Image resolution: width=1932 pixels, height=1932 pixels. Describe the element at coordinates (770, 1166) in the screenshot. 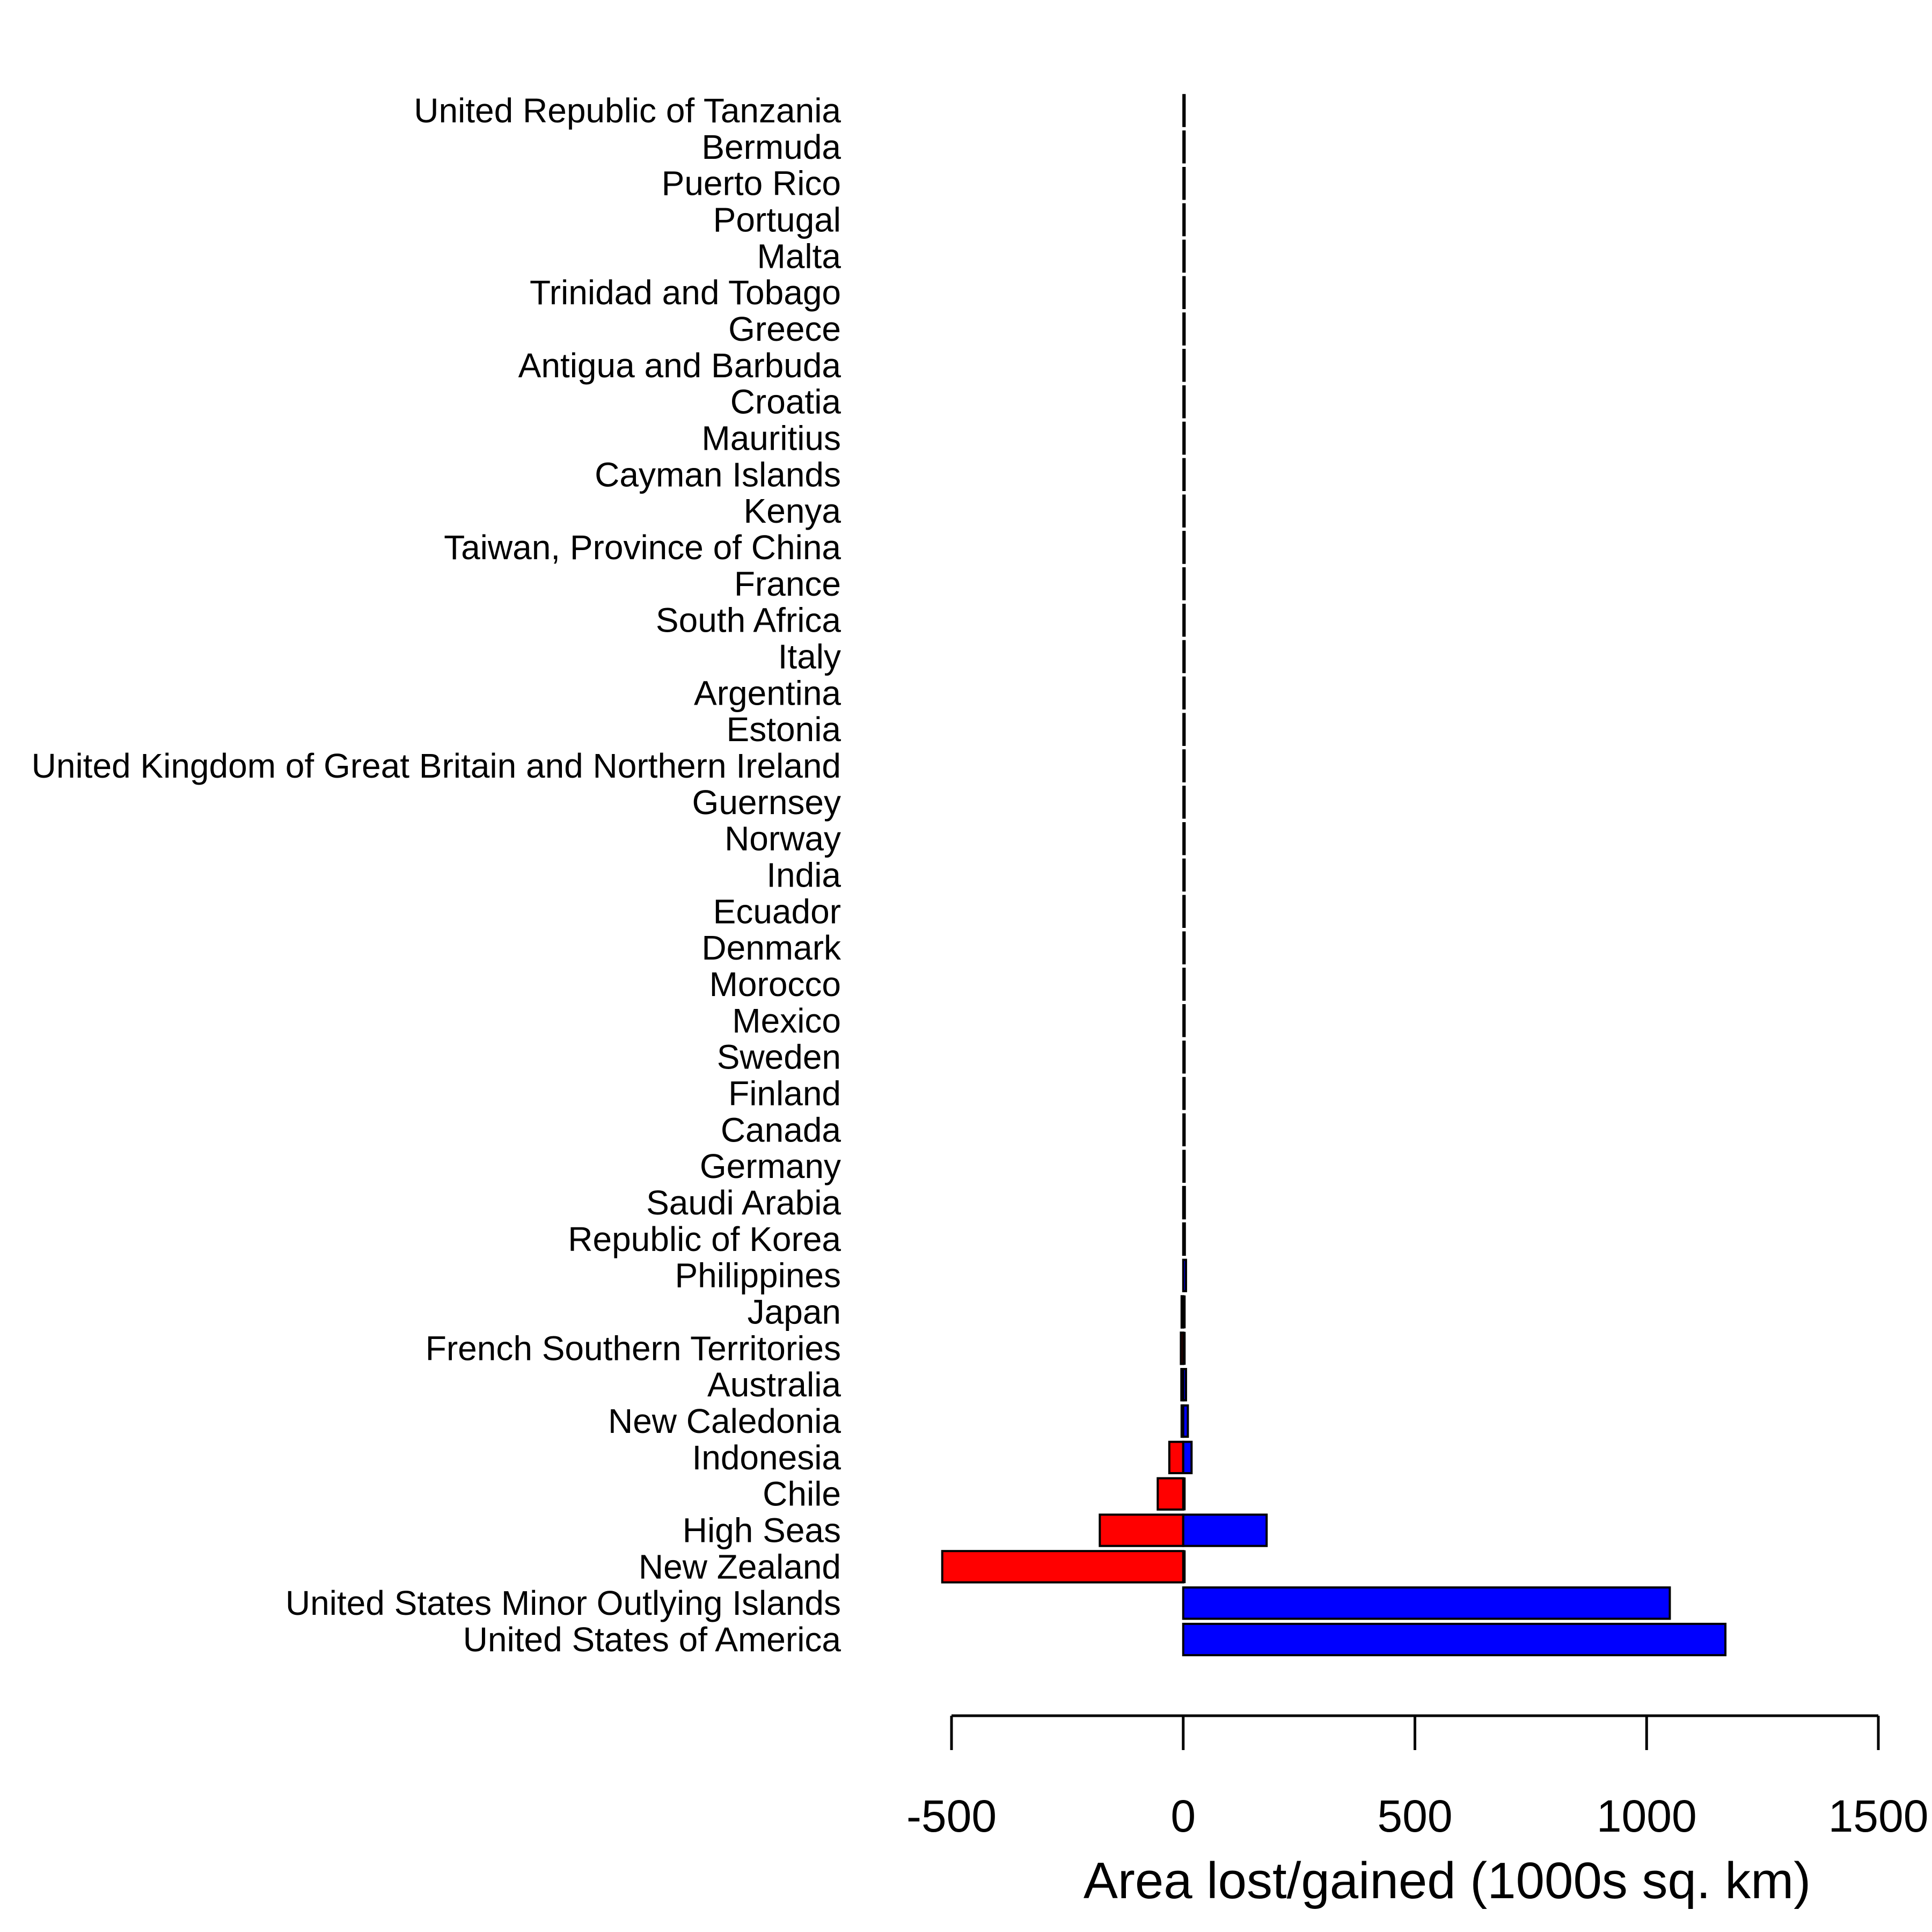

I see `category-label: Germany` at that location.